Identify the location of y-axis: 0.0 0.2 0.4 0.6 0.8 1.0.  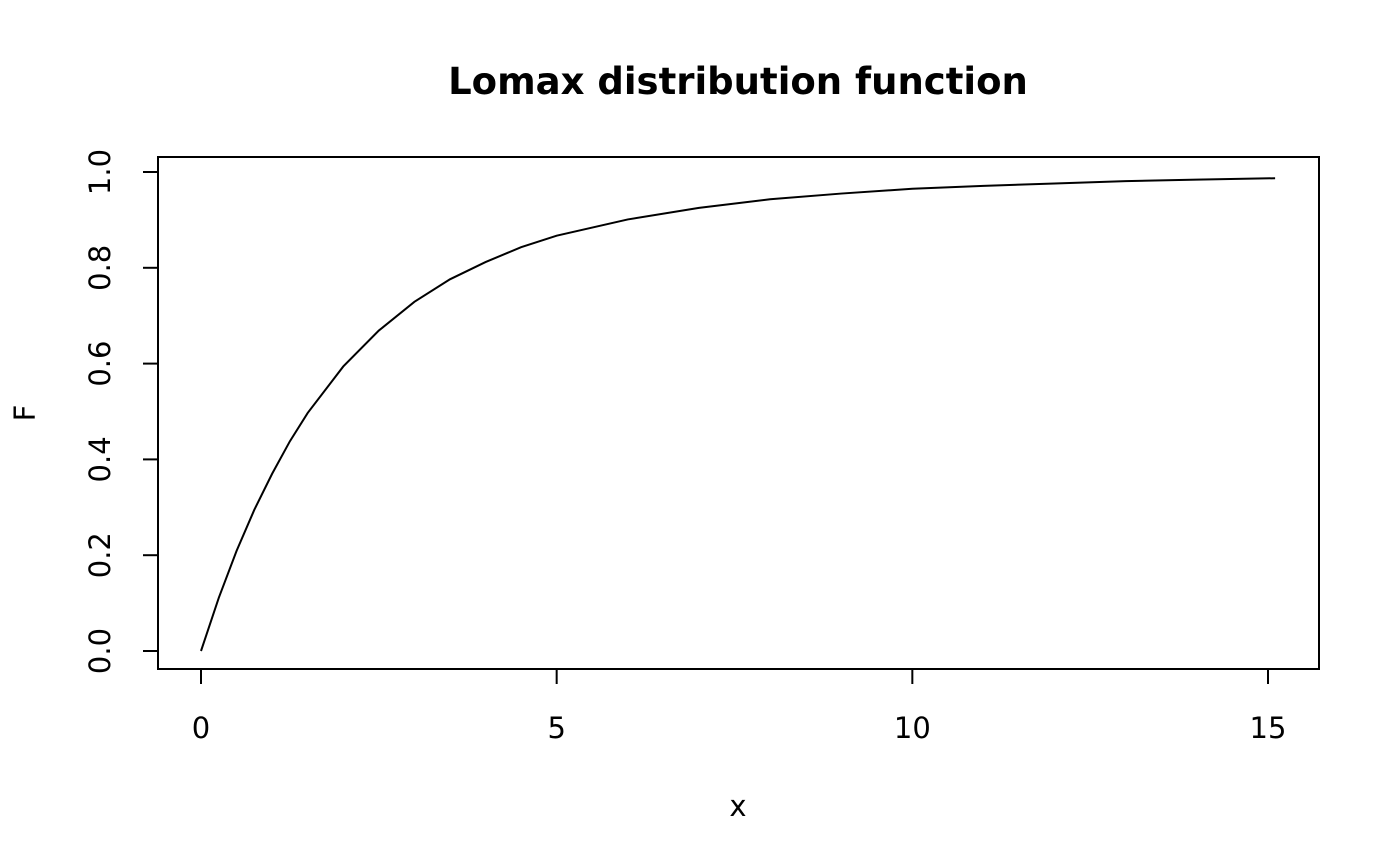
(121, 411).